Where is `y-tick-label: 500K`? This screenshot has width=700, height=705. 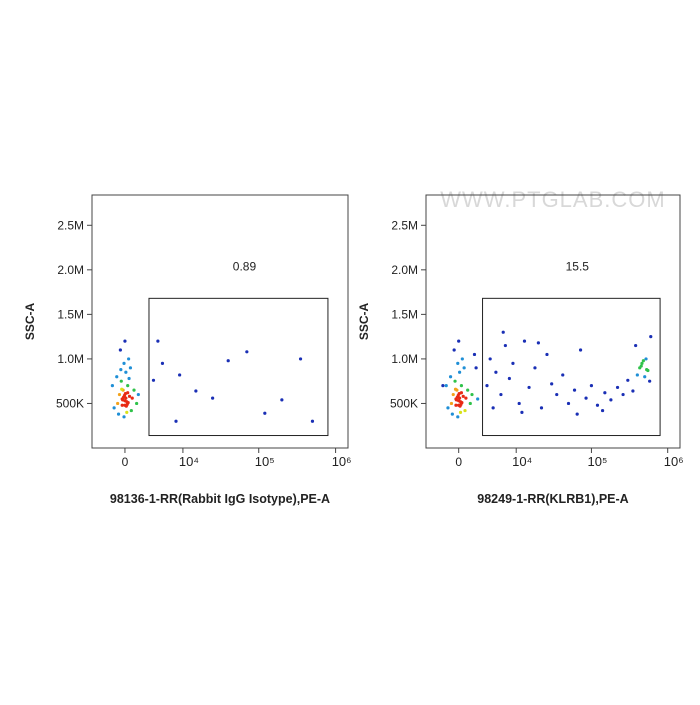
y-tick-label: 500K is located at coordinates (404, 403).